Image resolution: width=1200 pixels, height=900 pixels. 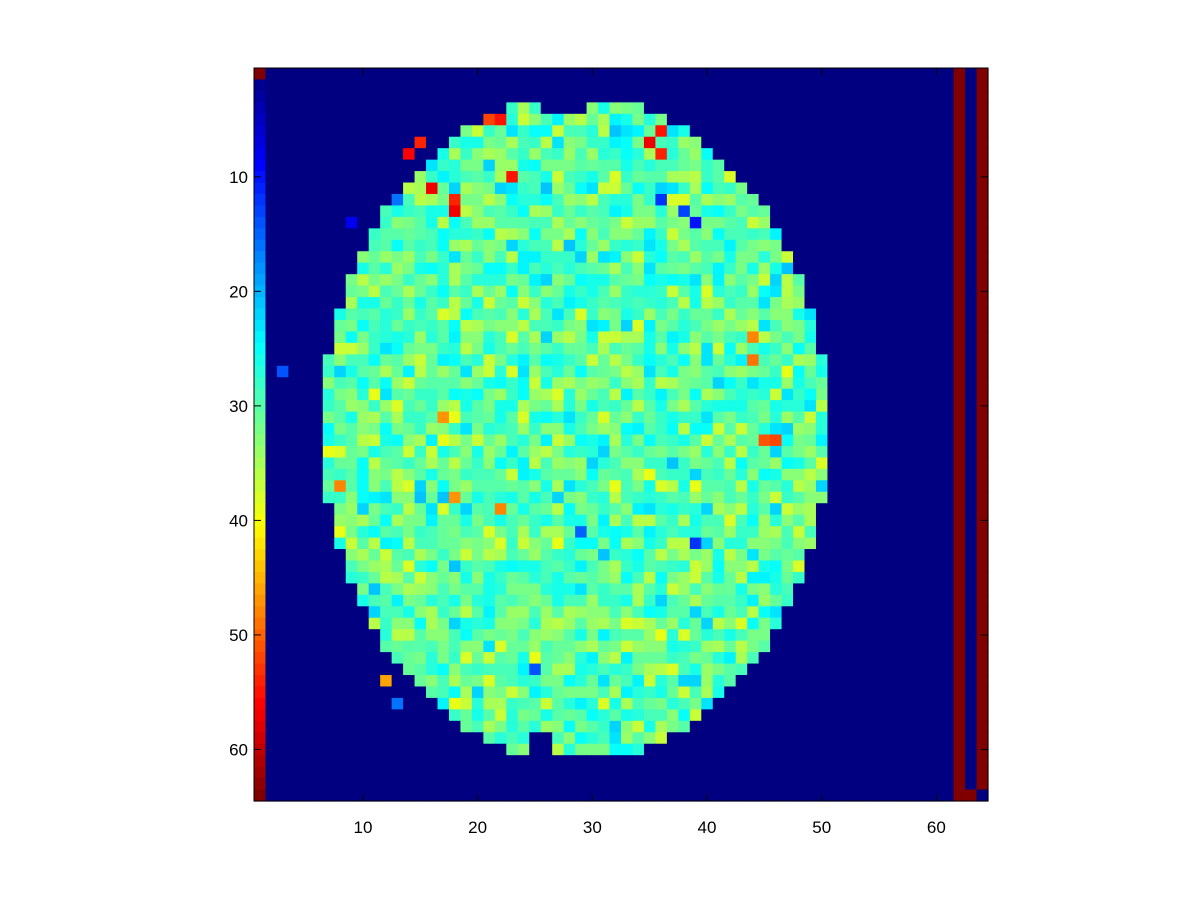 What do you see at coordinates (936, 827) in the screenshot?
I see `x-tick-label: 60` at bounding box center [936, 827].